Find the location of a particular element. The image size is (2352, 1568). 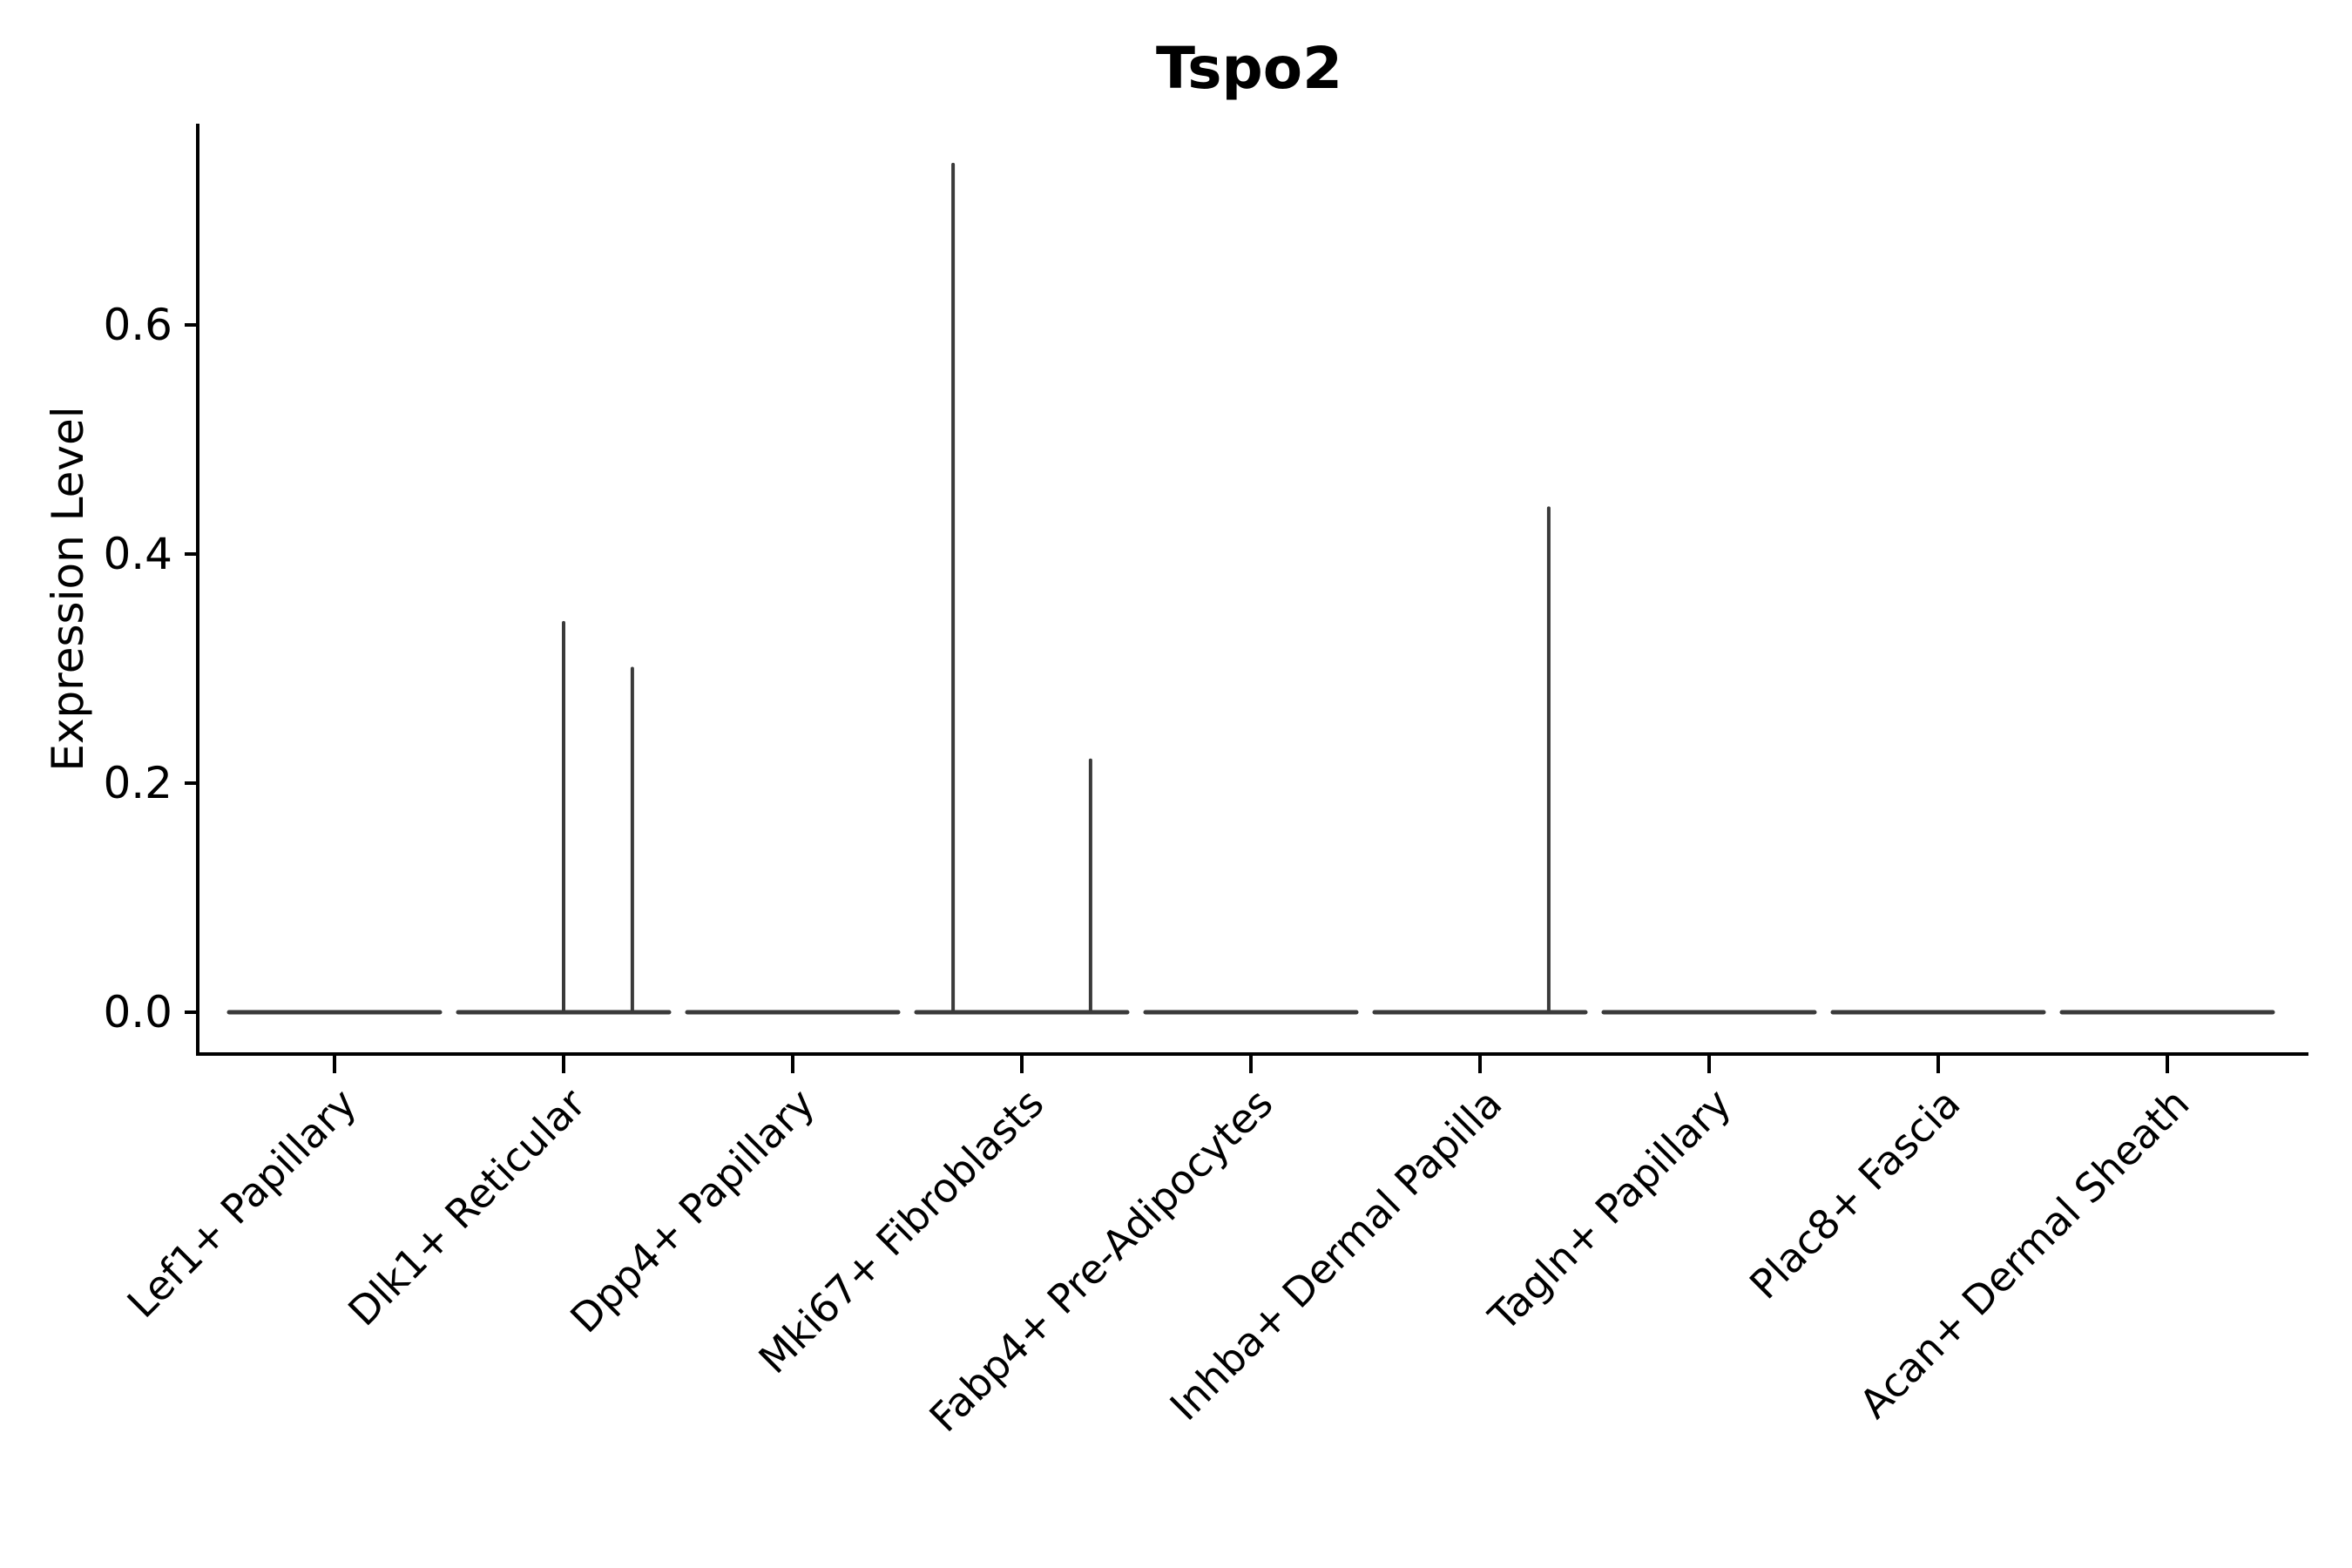

x-tick-label: Tagln+ Papillary is located at coordinates (1609, 1210).